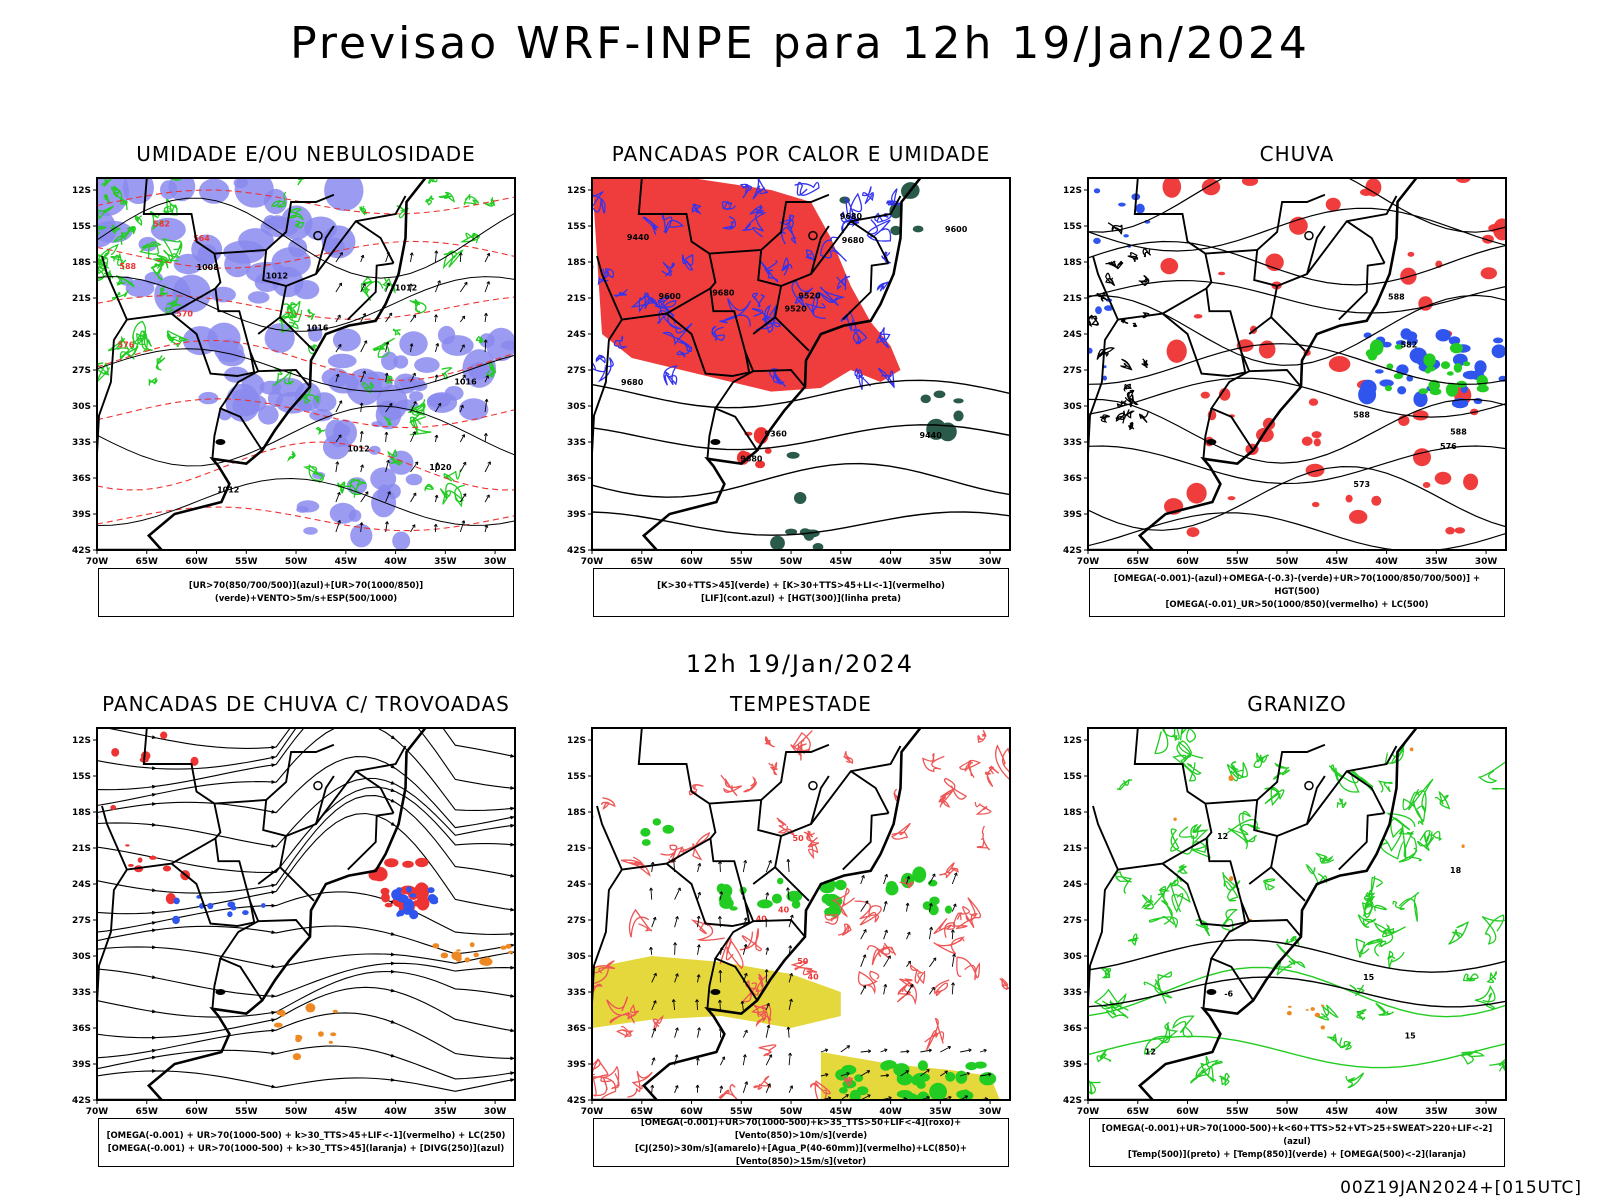 The height and width of the screenshot is (1200, 1600). I want to click on x-tick-label: 30W, so click(1486, 1112).